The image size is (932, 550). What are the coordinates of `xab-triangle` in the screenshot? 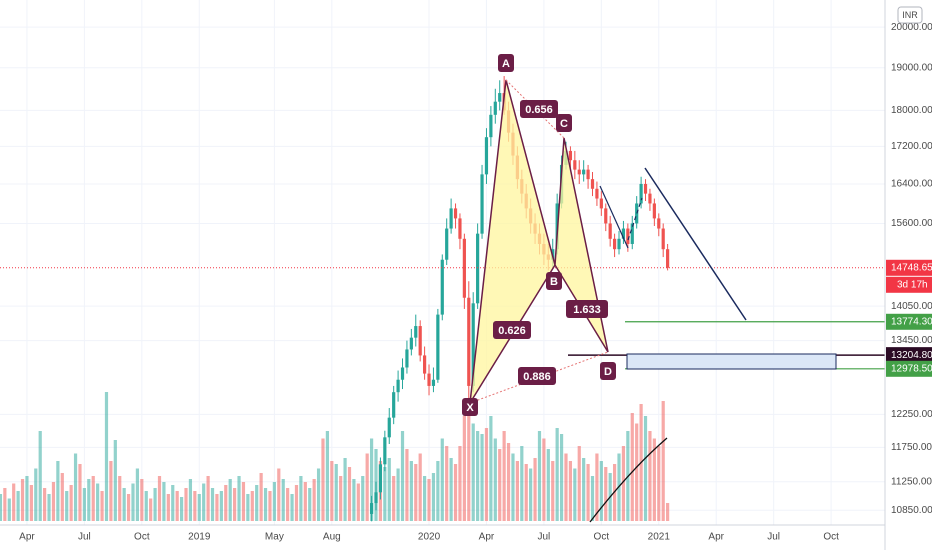 It's located at (512, 241).